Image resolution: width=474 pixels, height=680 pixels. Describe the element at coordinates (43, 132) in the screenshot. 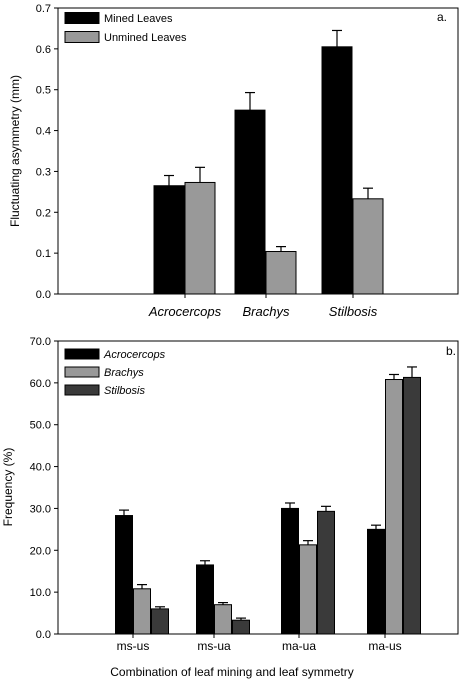

I see `y-tick-label: 0.4` at that location.